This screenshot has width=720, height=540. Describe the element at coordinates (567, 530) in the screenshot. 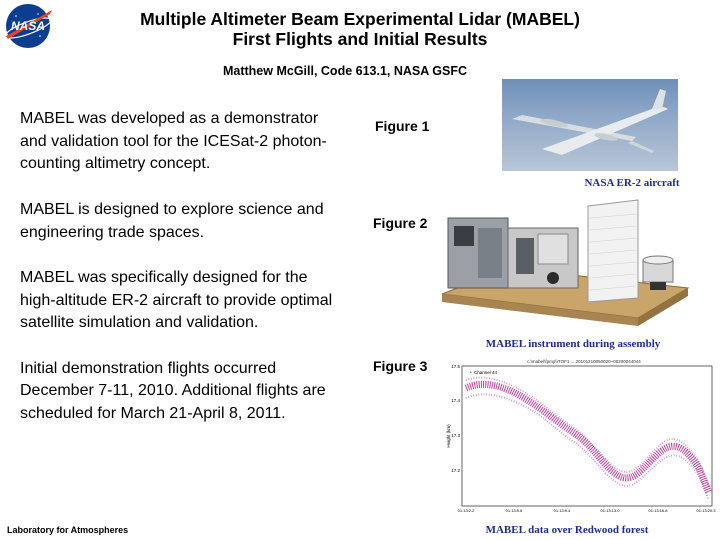

I see `figure-3-caption: MABEL data over Redwood forest` at that location.